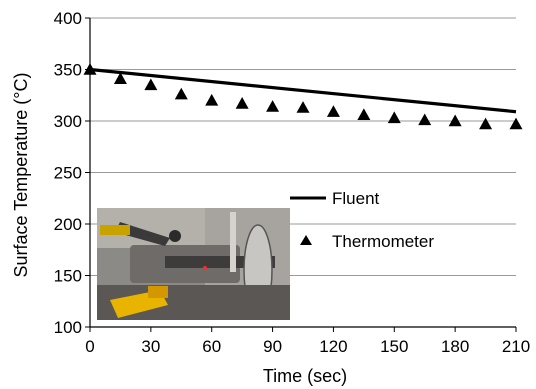 Image resolution: width=536 pixels, height=389 pixels. What do you see at coordinates (150, 346) in the screenshot?
I see `x-tick-label: 30` at bounding box center [150, 346].